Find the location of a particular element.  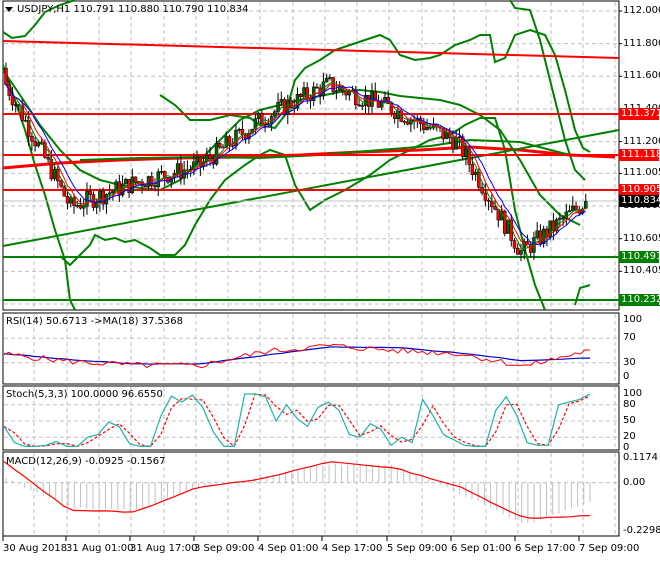

time-axis-label: 31 Aug 01:00 is located at coordinates (100, 548).